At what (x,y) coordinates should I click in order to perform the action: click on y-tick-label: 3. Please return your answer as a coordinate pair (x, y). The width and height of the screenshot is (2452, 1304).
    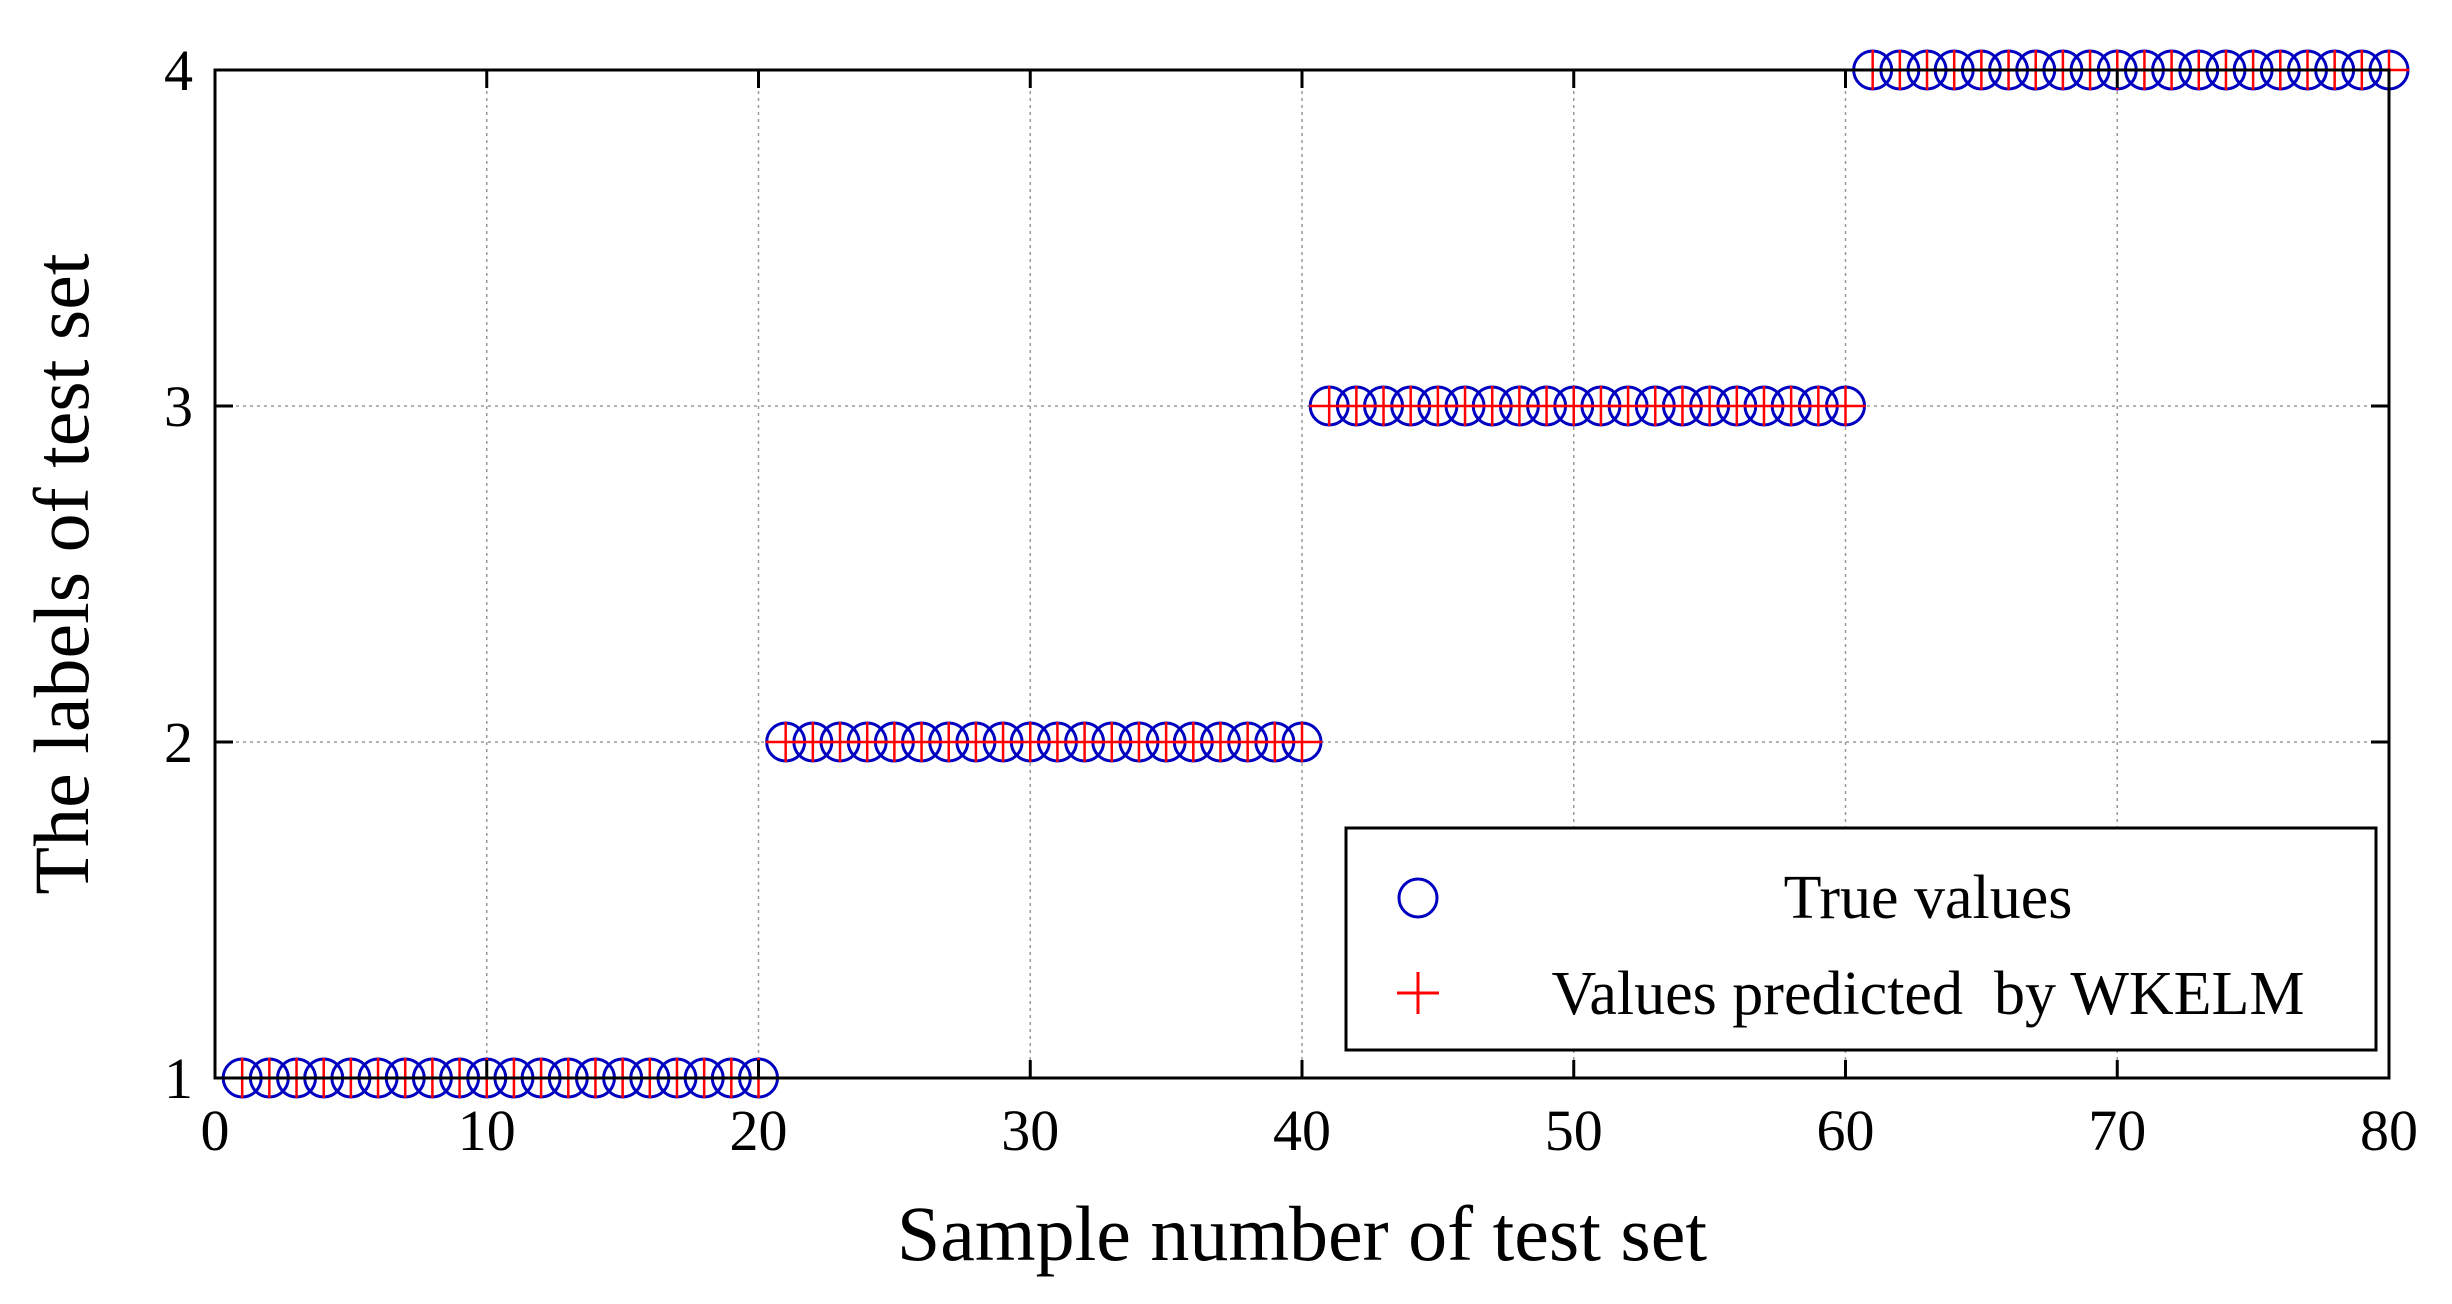
    Looking at the image, I should click on (178, 406).